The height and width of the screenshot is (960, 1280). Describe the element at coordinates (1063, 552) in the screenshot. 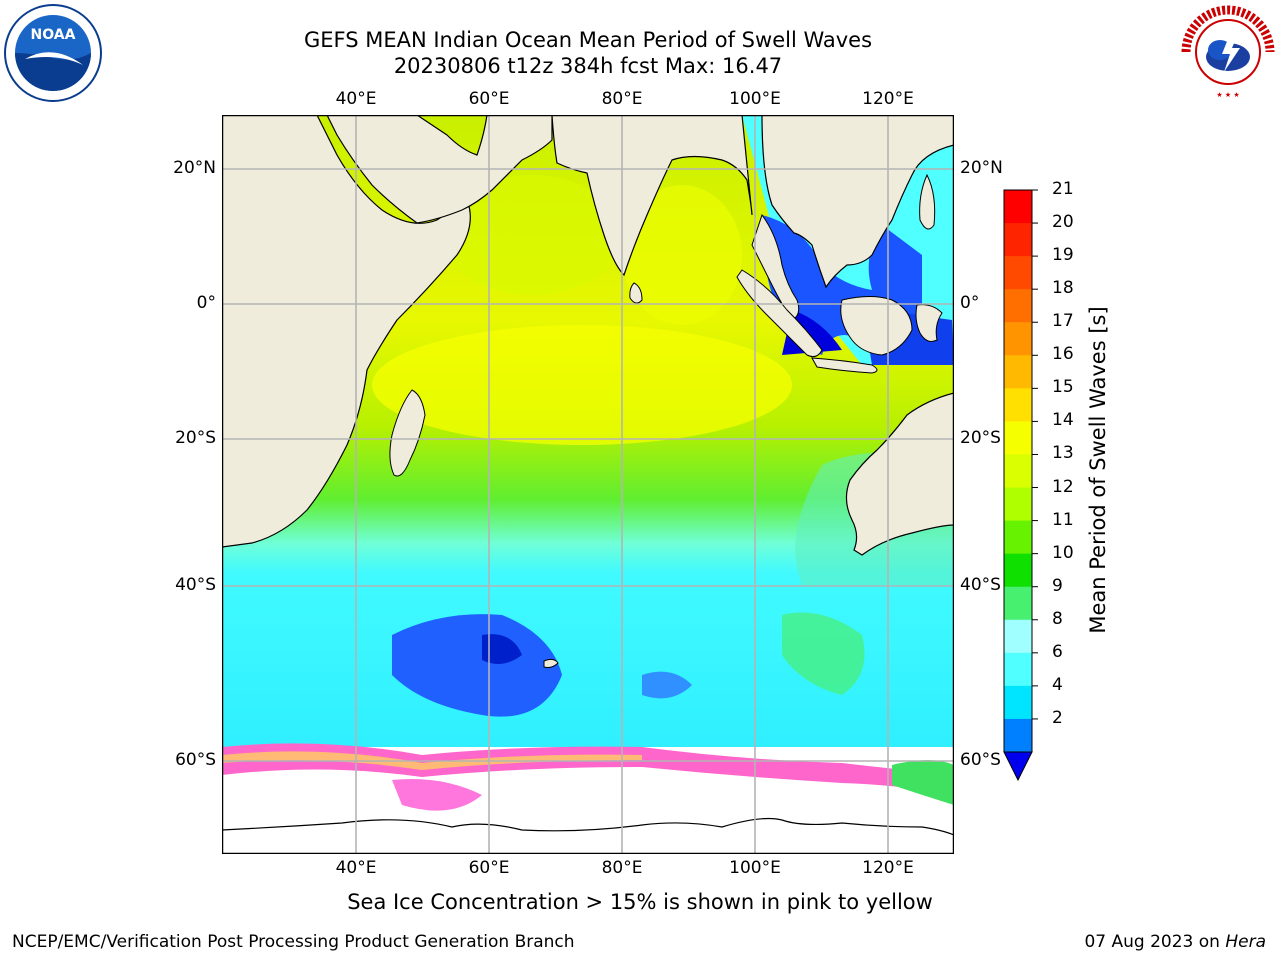

I see `colorbar-tick-label: 10` at that location.